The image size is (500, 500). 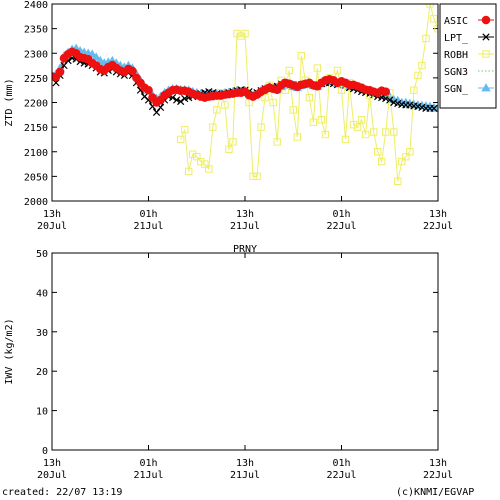 I want to click on y-axis-label: IWV (kg/m2), so click(x=9, y=351).